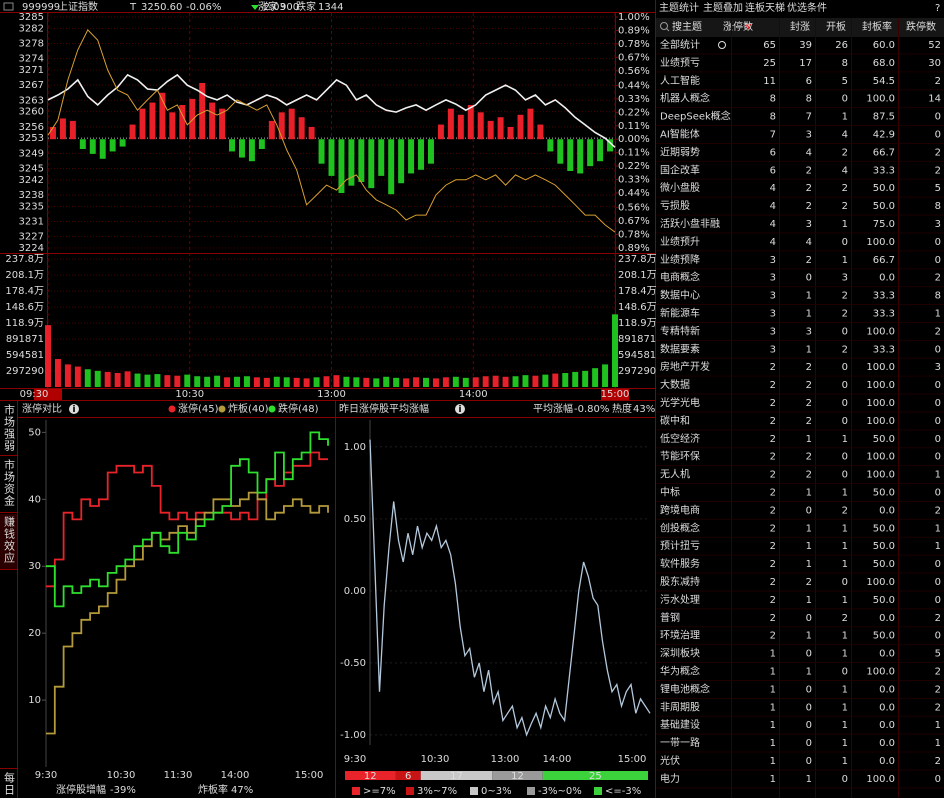 Image resolution: width=944 pixels, height=798 pixels. What do you see at coordinates (765, 7) in the screenshot?
I see `table-tab: 连板天梯` at bounding box center [765, 7].